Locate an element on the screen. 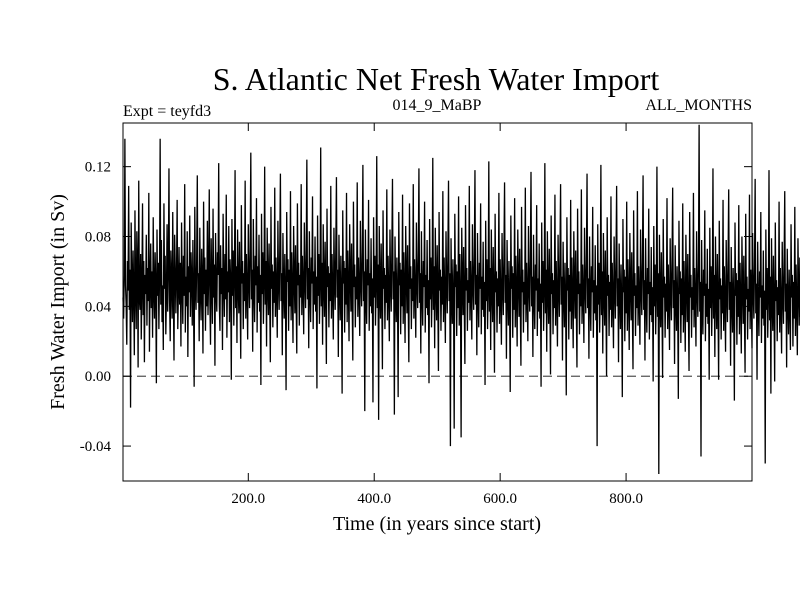 Image resolution: width=800 pixels, height=600 pixels. y-tick-label: 0.00 is located at coordinates (98, 377).